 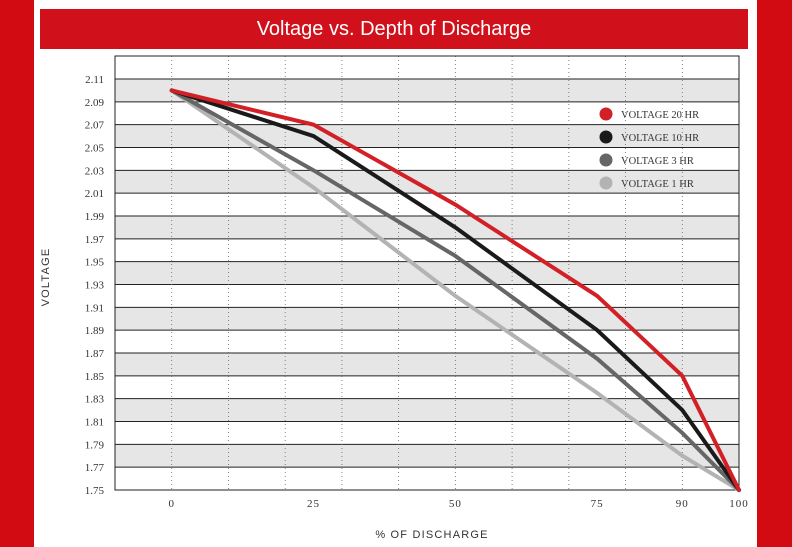 What do you see at coordinates (95, 171) in the screenshot?
I see `y-tick-label: 2.03` at bounding box center [95, 171].